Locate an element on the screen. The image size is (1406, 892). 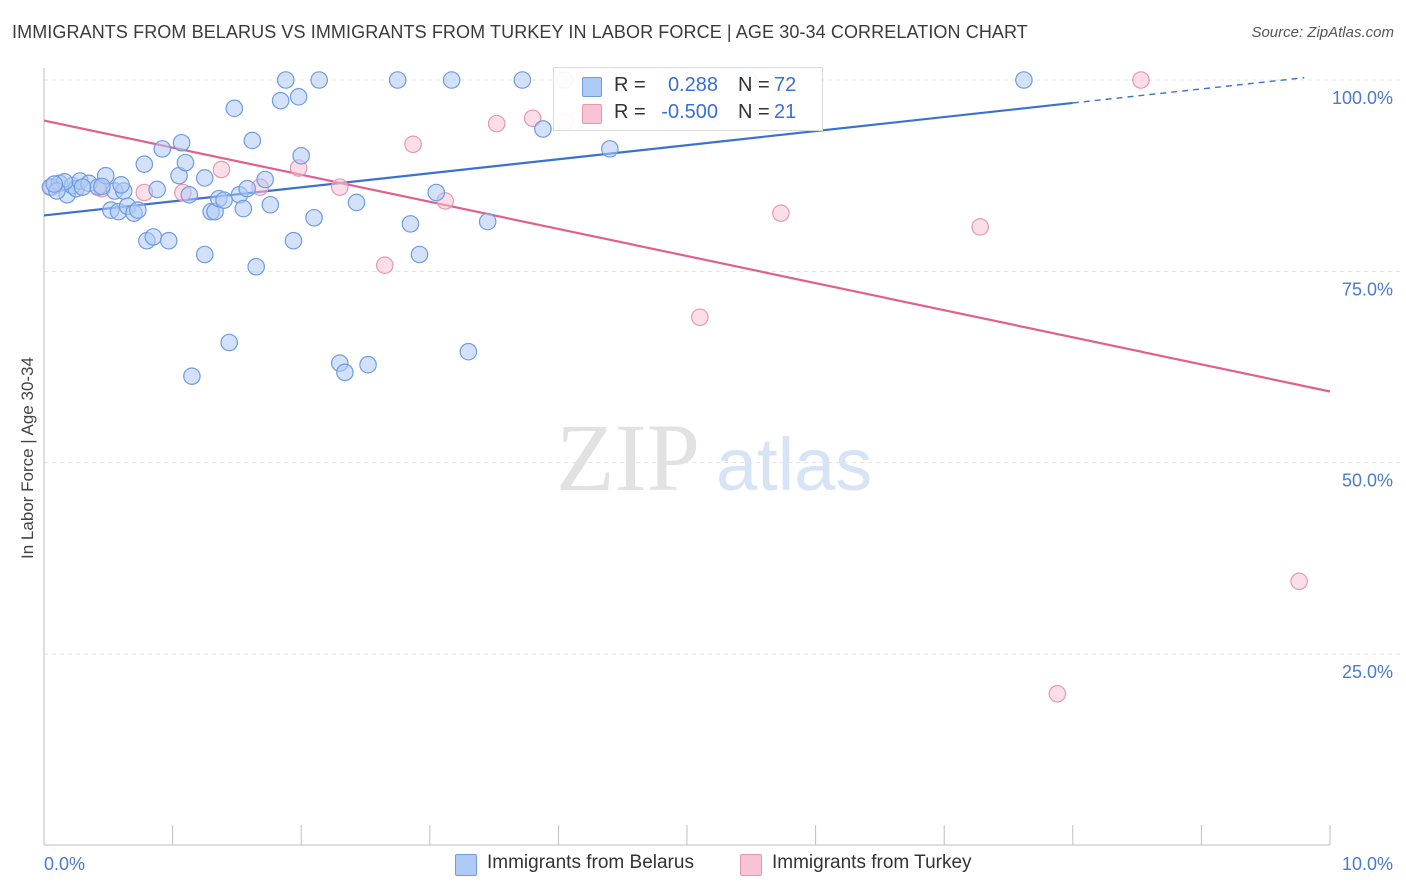
x-tick-label: 0.0% is located at coordinates (64, 864).